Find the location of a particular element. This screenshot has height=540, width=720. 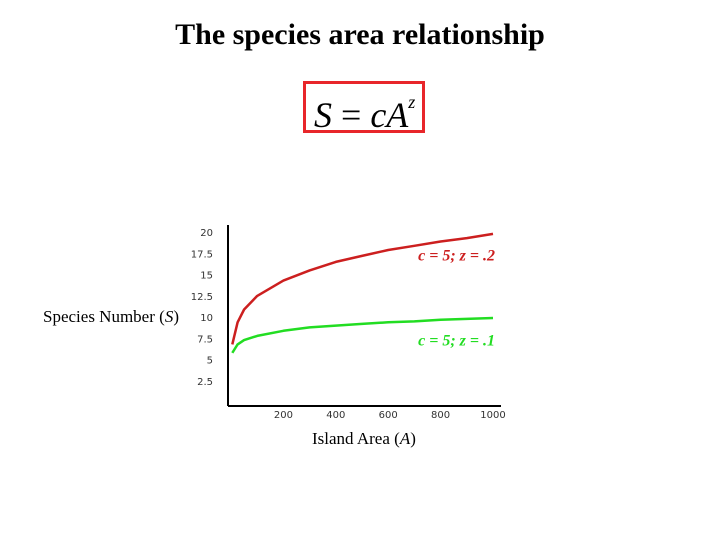

formula-lhs: S is located at coordinates (323, 115).